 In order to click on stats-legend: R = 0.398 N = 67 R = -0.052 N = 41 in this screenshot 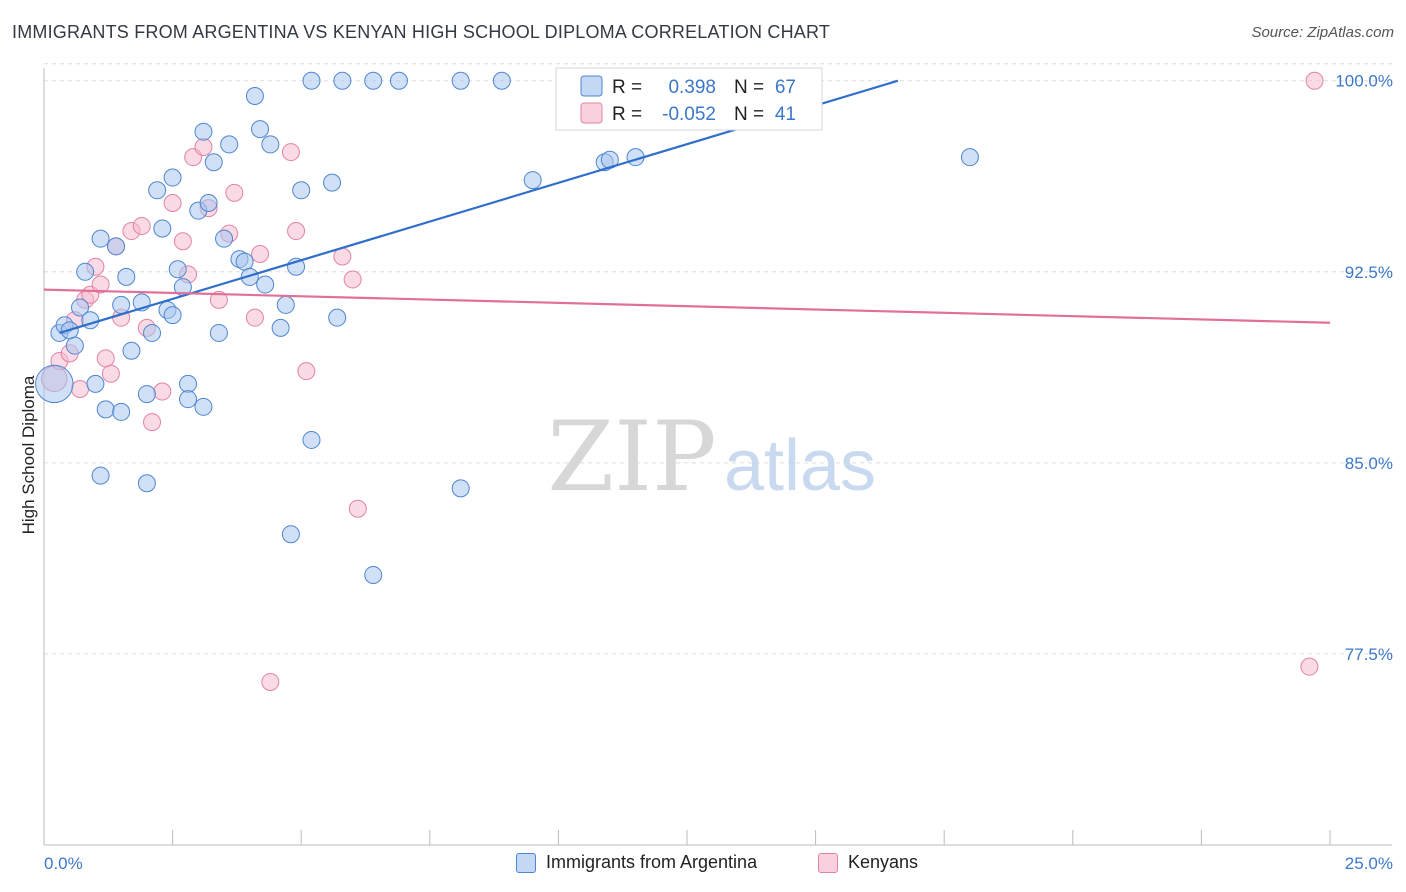, I will do `click(689, 99)`.